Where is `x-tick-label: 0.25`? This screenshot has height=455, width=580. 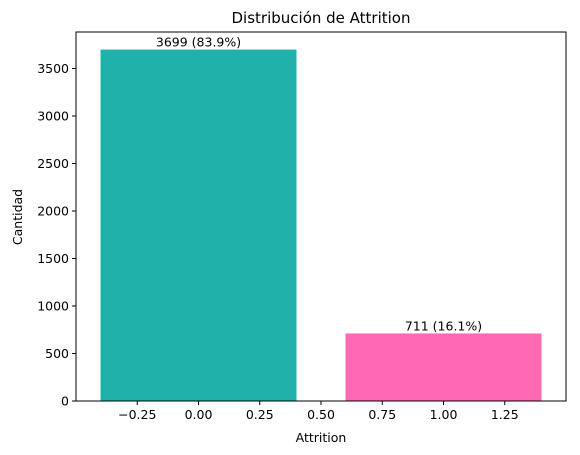
x-tick-label: 0.25 is located at coordinates (260, 414).